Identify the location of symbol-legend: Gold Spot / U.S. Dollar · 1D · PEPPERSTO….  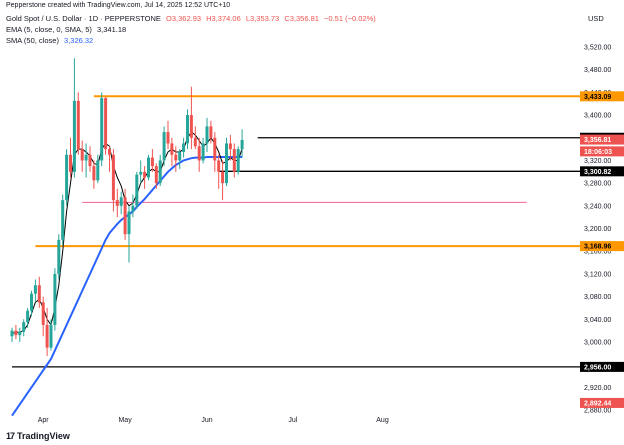
(192, 18).